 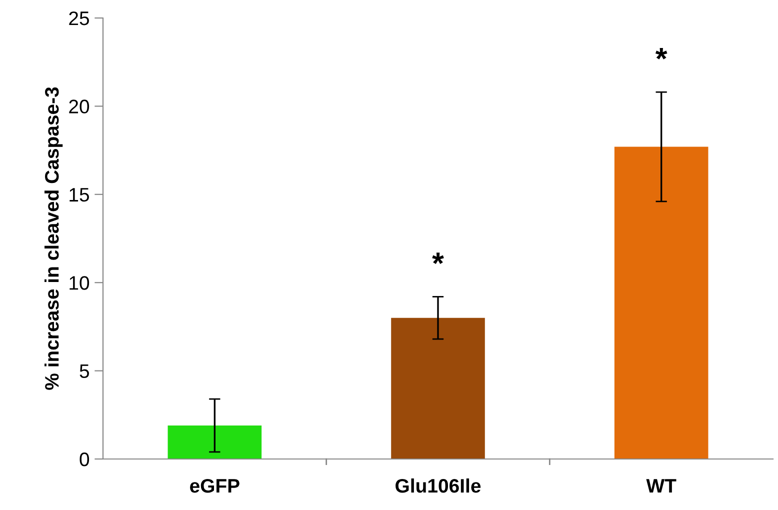 What do you see at coordinates (84, 371) in the screenshot?
I see `y-tick-label: 5` at bounding box center [84, 371].